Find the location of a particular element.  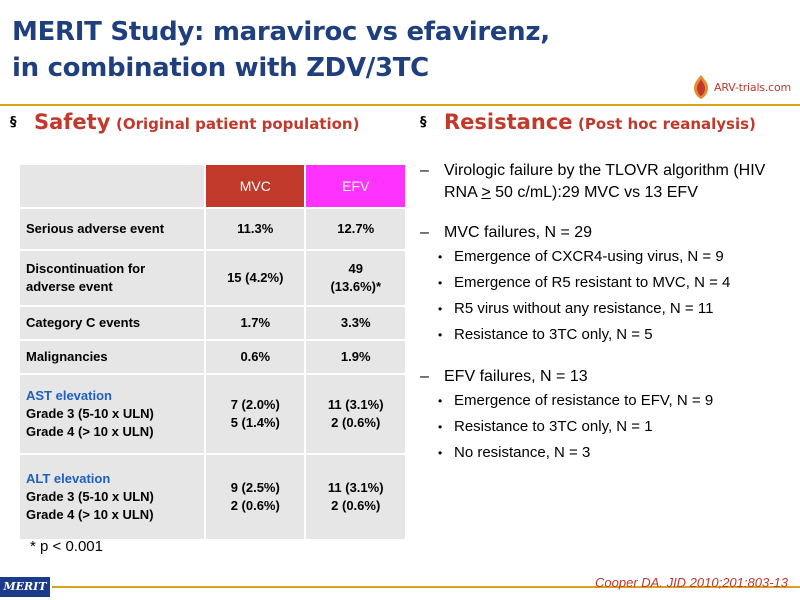

list-item: – EFV failures, N = 13 is located at coordinates (607, 377).